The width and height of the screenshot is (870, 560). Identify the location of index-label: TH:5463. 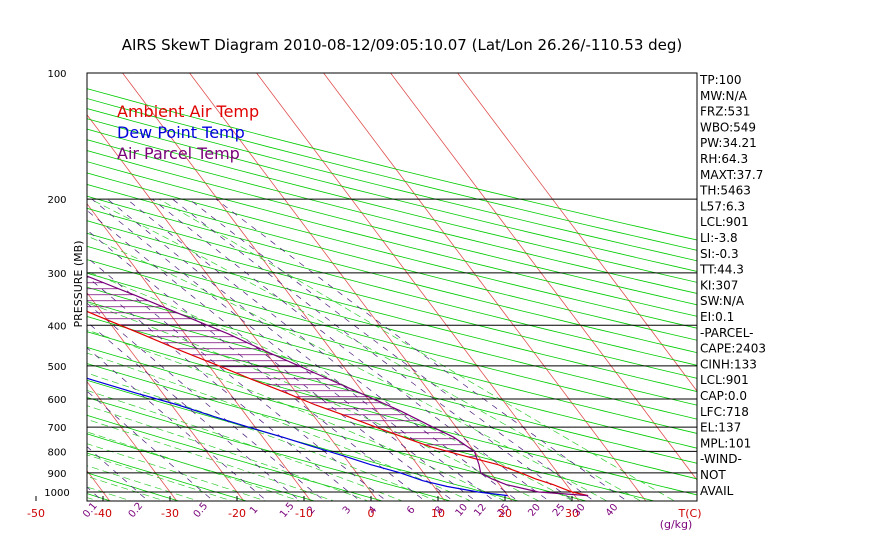
(725, 191).